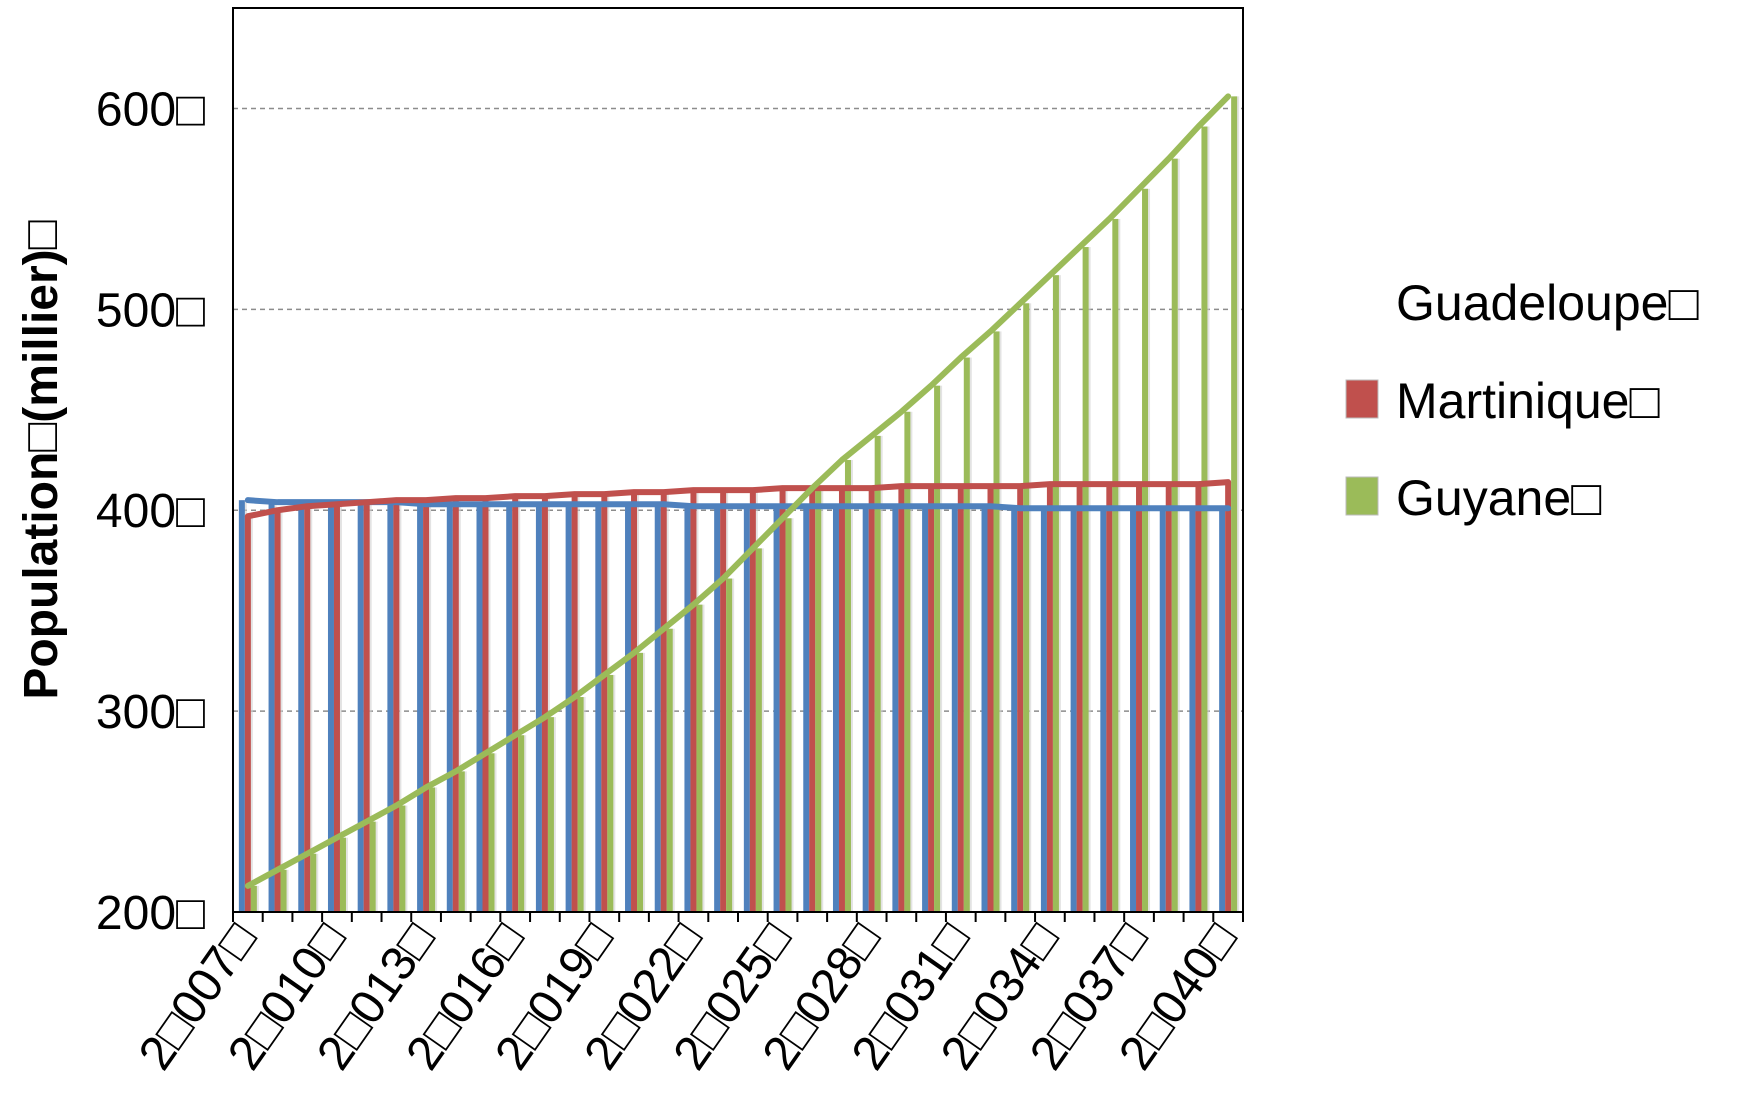  Describe the element at coordinates (1499, 498) in the screenshot. I see `legend-label: Guyane□` at that location.